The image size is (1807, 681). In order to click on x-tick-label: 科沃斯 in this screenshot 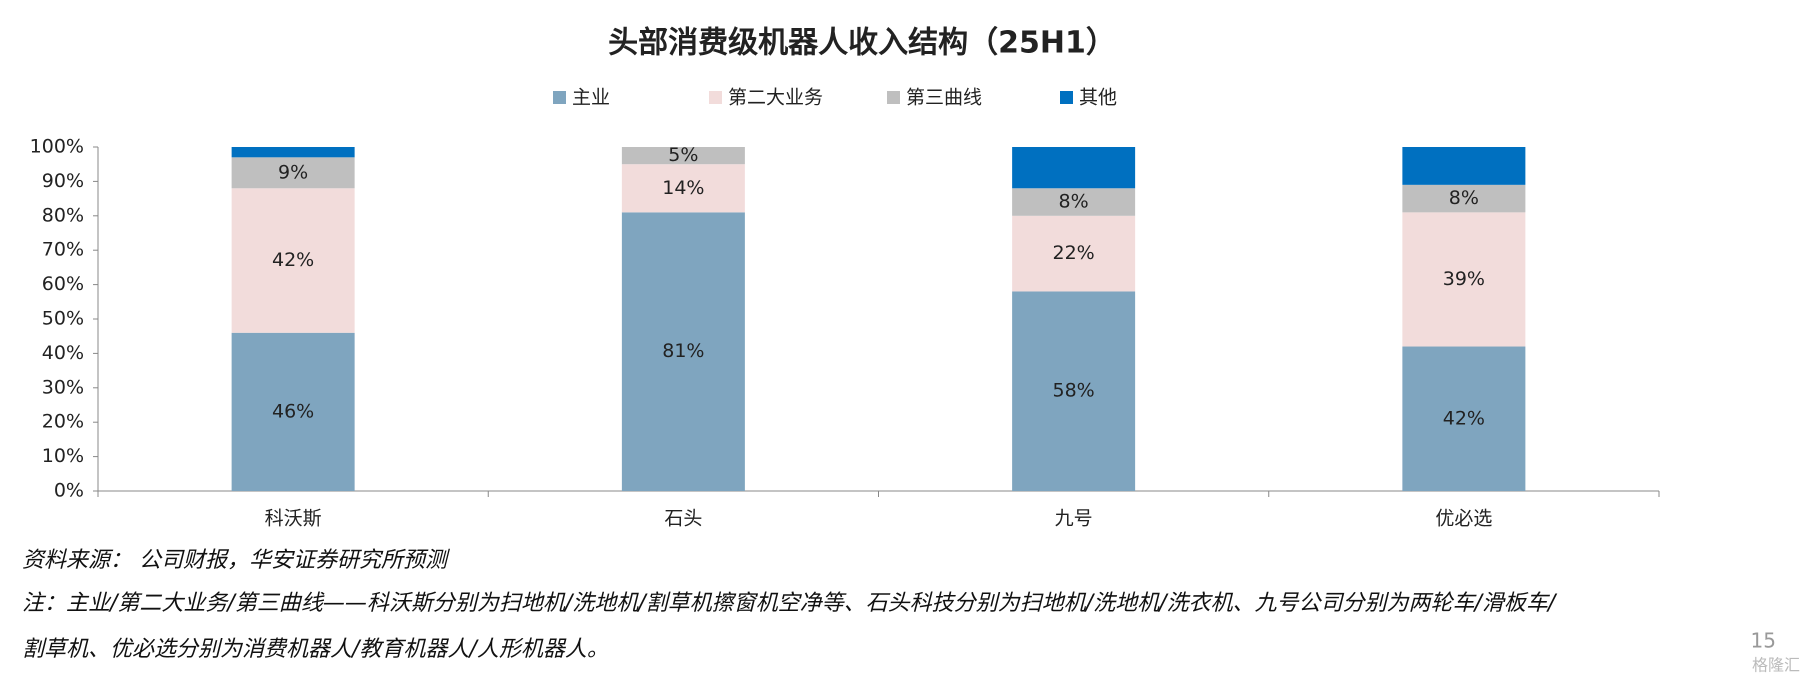, I will do `click(293, 519)`.